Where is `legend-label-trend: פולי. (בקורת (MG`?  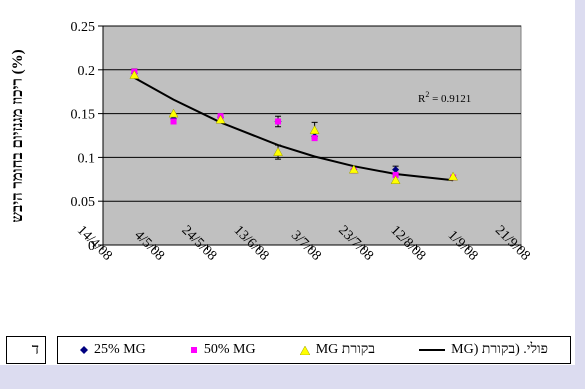
legend-label-trend: פולי. (בקורת (MG is located at coordinates (499, 349).